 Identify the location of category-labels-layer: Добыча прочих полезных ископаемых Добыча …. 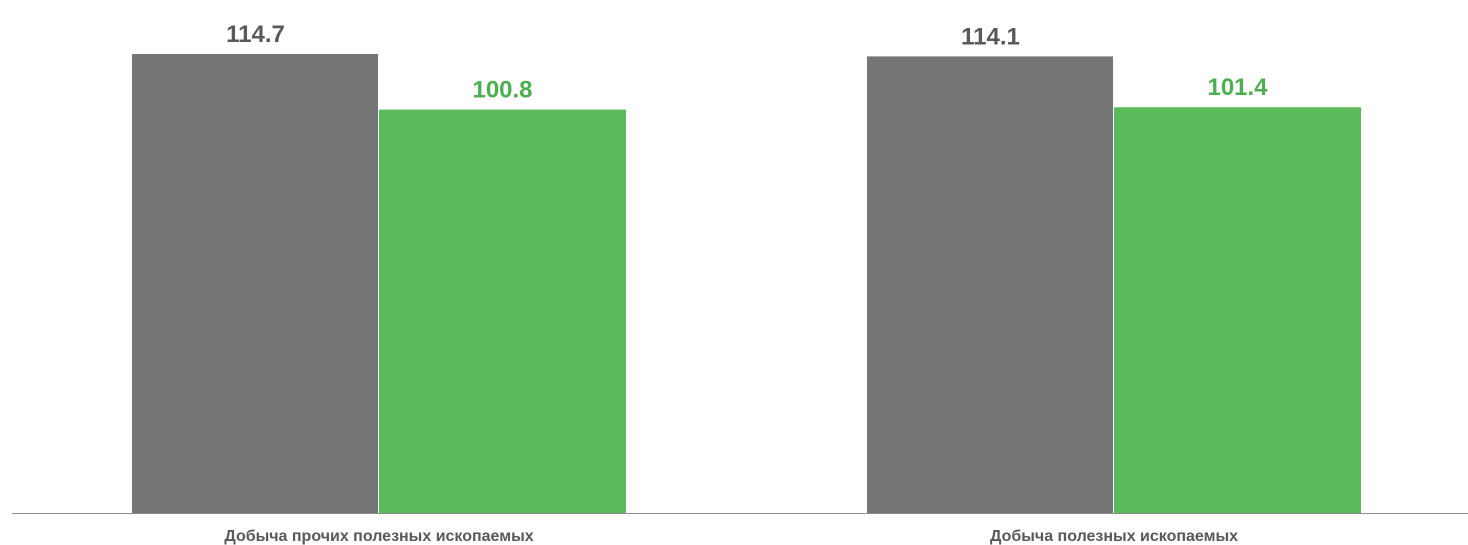
(731, 536).